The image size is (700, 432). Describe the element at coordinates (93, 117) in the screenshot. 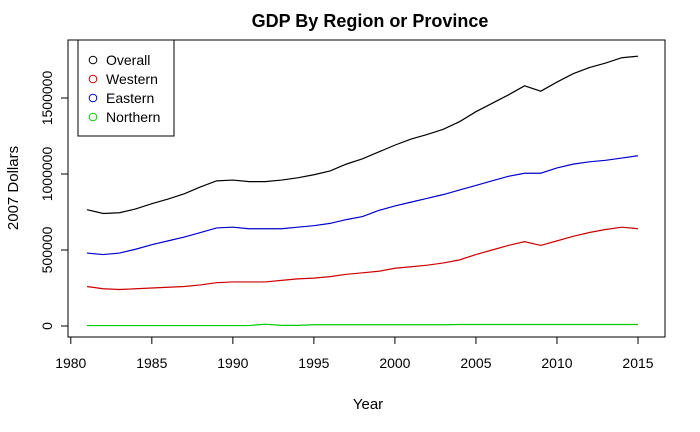

I see `legend-marker-northern` at that location.